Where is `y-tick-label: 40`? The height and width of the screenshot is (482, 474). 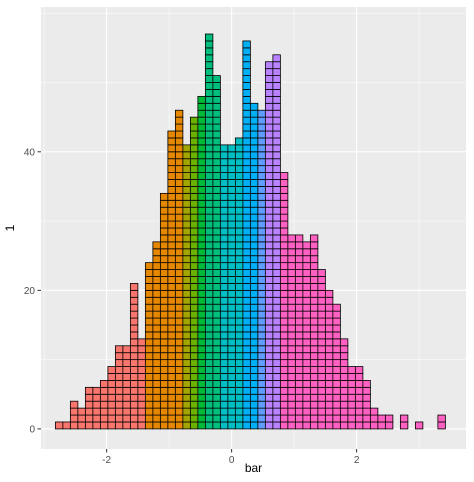 y-tick-label: 40 is located at coordinates (30, 152).